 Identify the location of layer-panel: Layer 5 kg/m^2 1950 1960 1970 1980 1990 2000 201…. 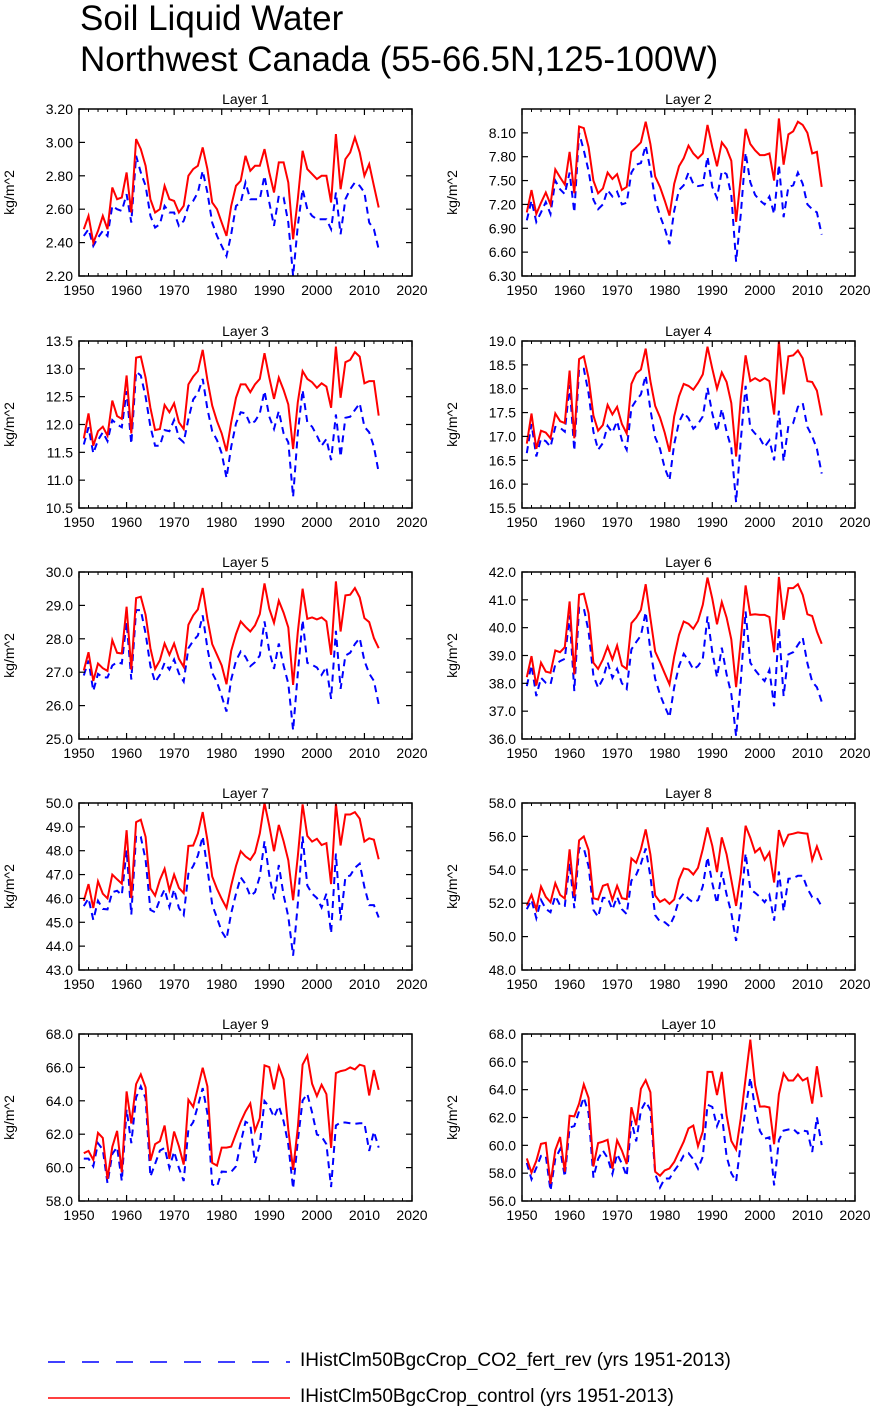
(214, 657).